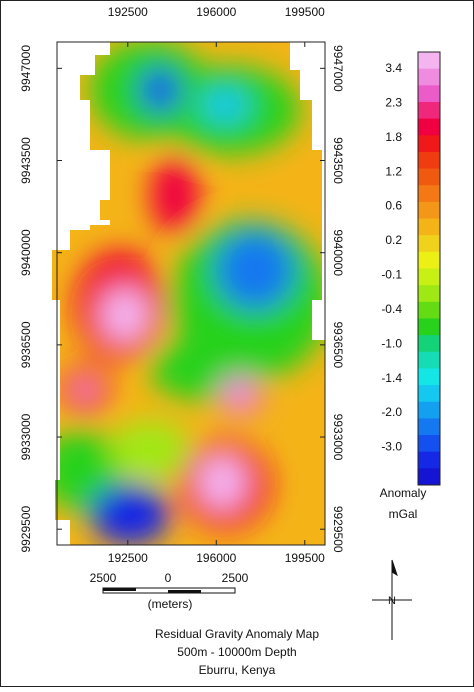 Image resolution: width=474 pixels, height=692 pixels. What do you see at coordinates (168, 578) in the screenshot?
I see `scale-label: 0` at bounding box center [168, 578].